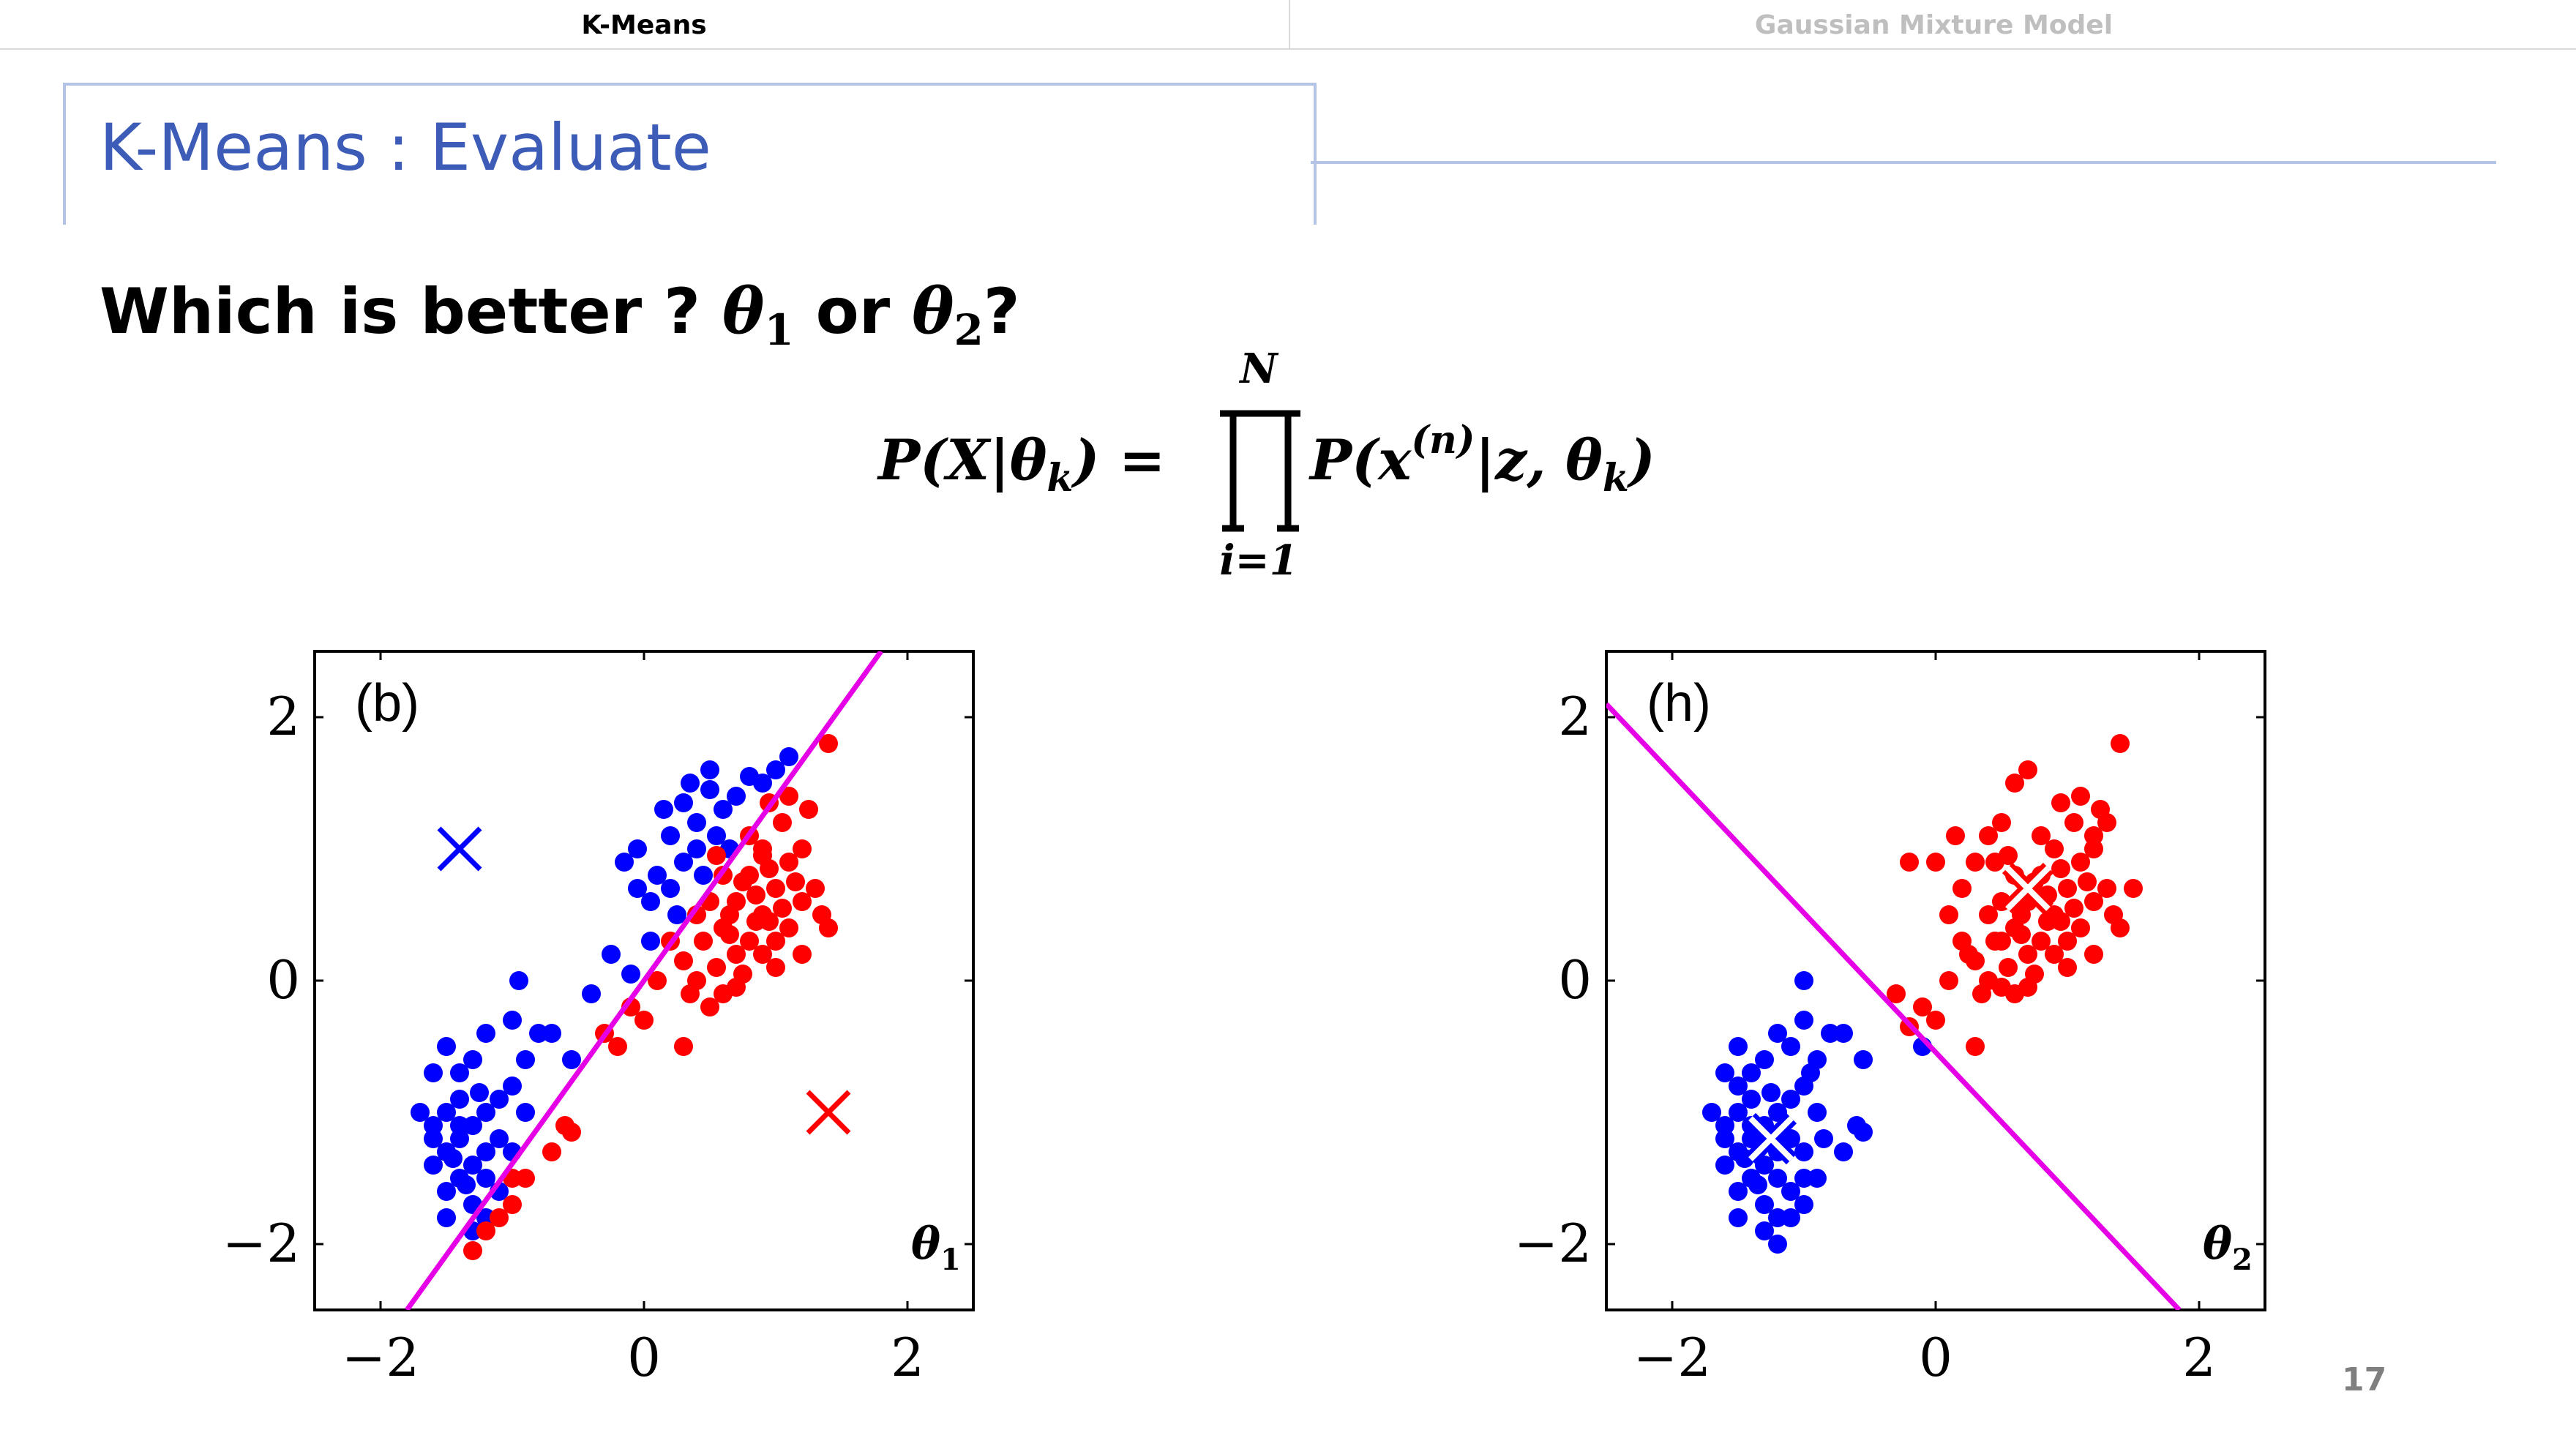 Image resolution: width=2576 pixels, height=1449 pixels. I want to click on product-symbol, so click(1260, 471).